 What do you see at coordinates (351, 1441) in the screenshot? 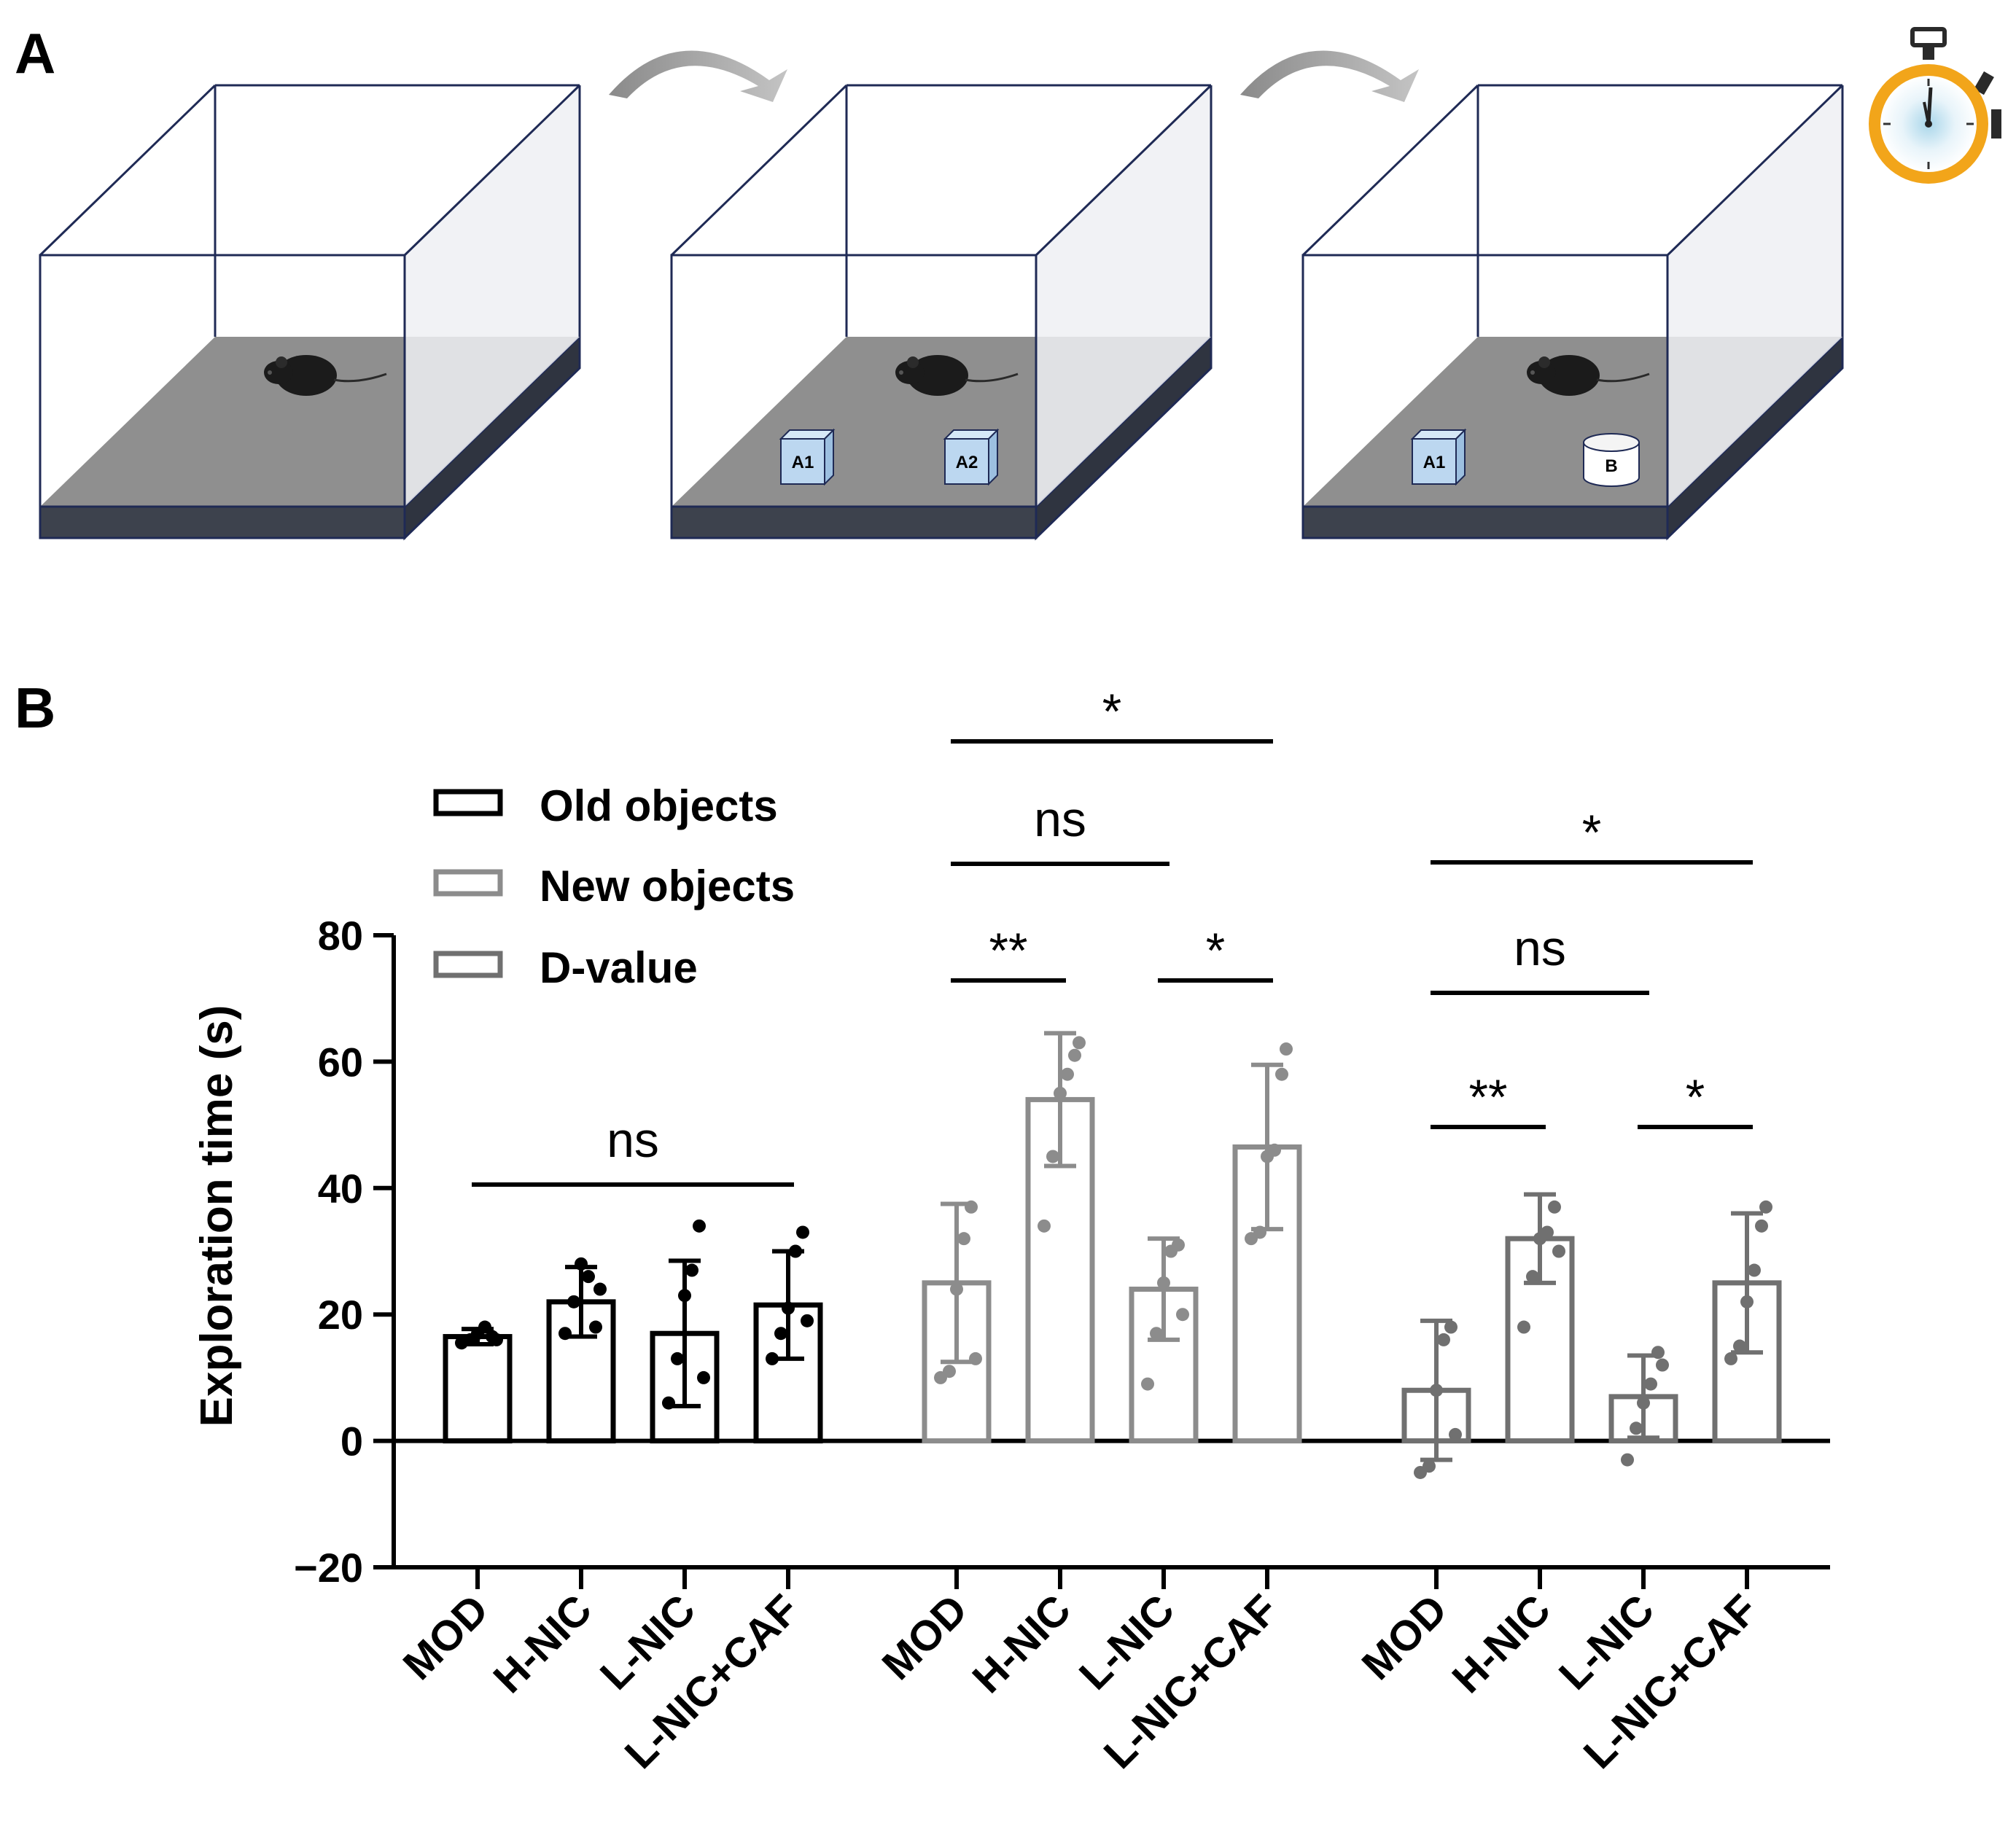
I see `y-tick-label: 0` at bounding box center [351, 1441].